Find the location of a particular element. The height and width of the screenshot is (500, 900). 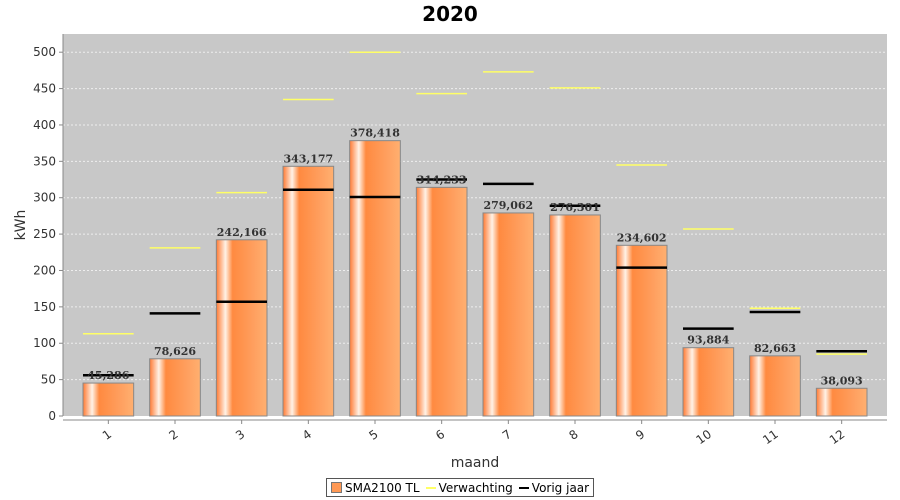

bar-value-label: 378,418 is located at coordinates (375, 133).